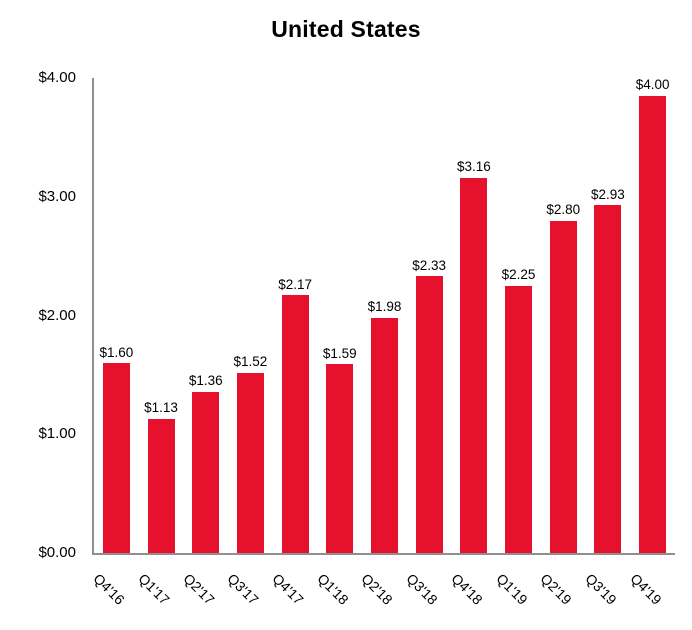 The height and width of the screenshot is (630, 692). I want to click on bar-slot: $2.33, so click(429, 315).